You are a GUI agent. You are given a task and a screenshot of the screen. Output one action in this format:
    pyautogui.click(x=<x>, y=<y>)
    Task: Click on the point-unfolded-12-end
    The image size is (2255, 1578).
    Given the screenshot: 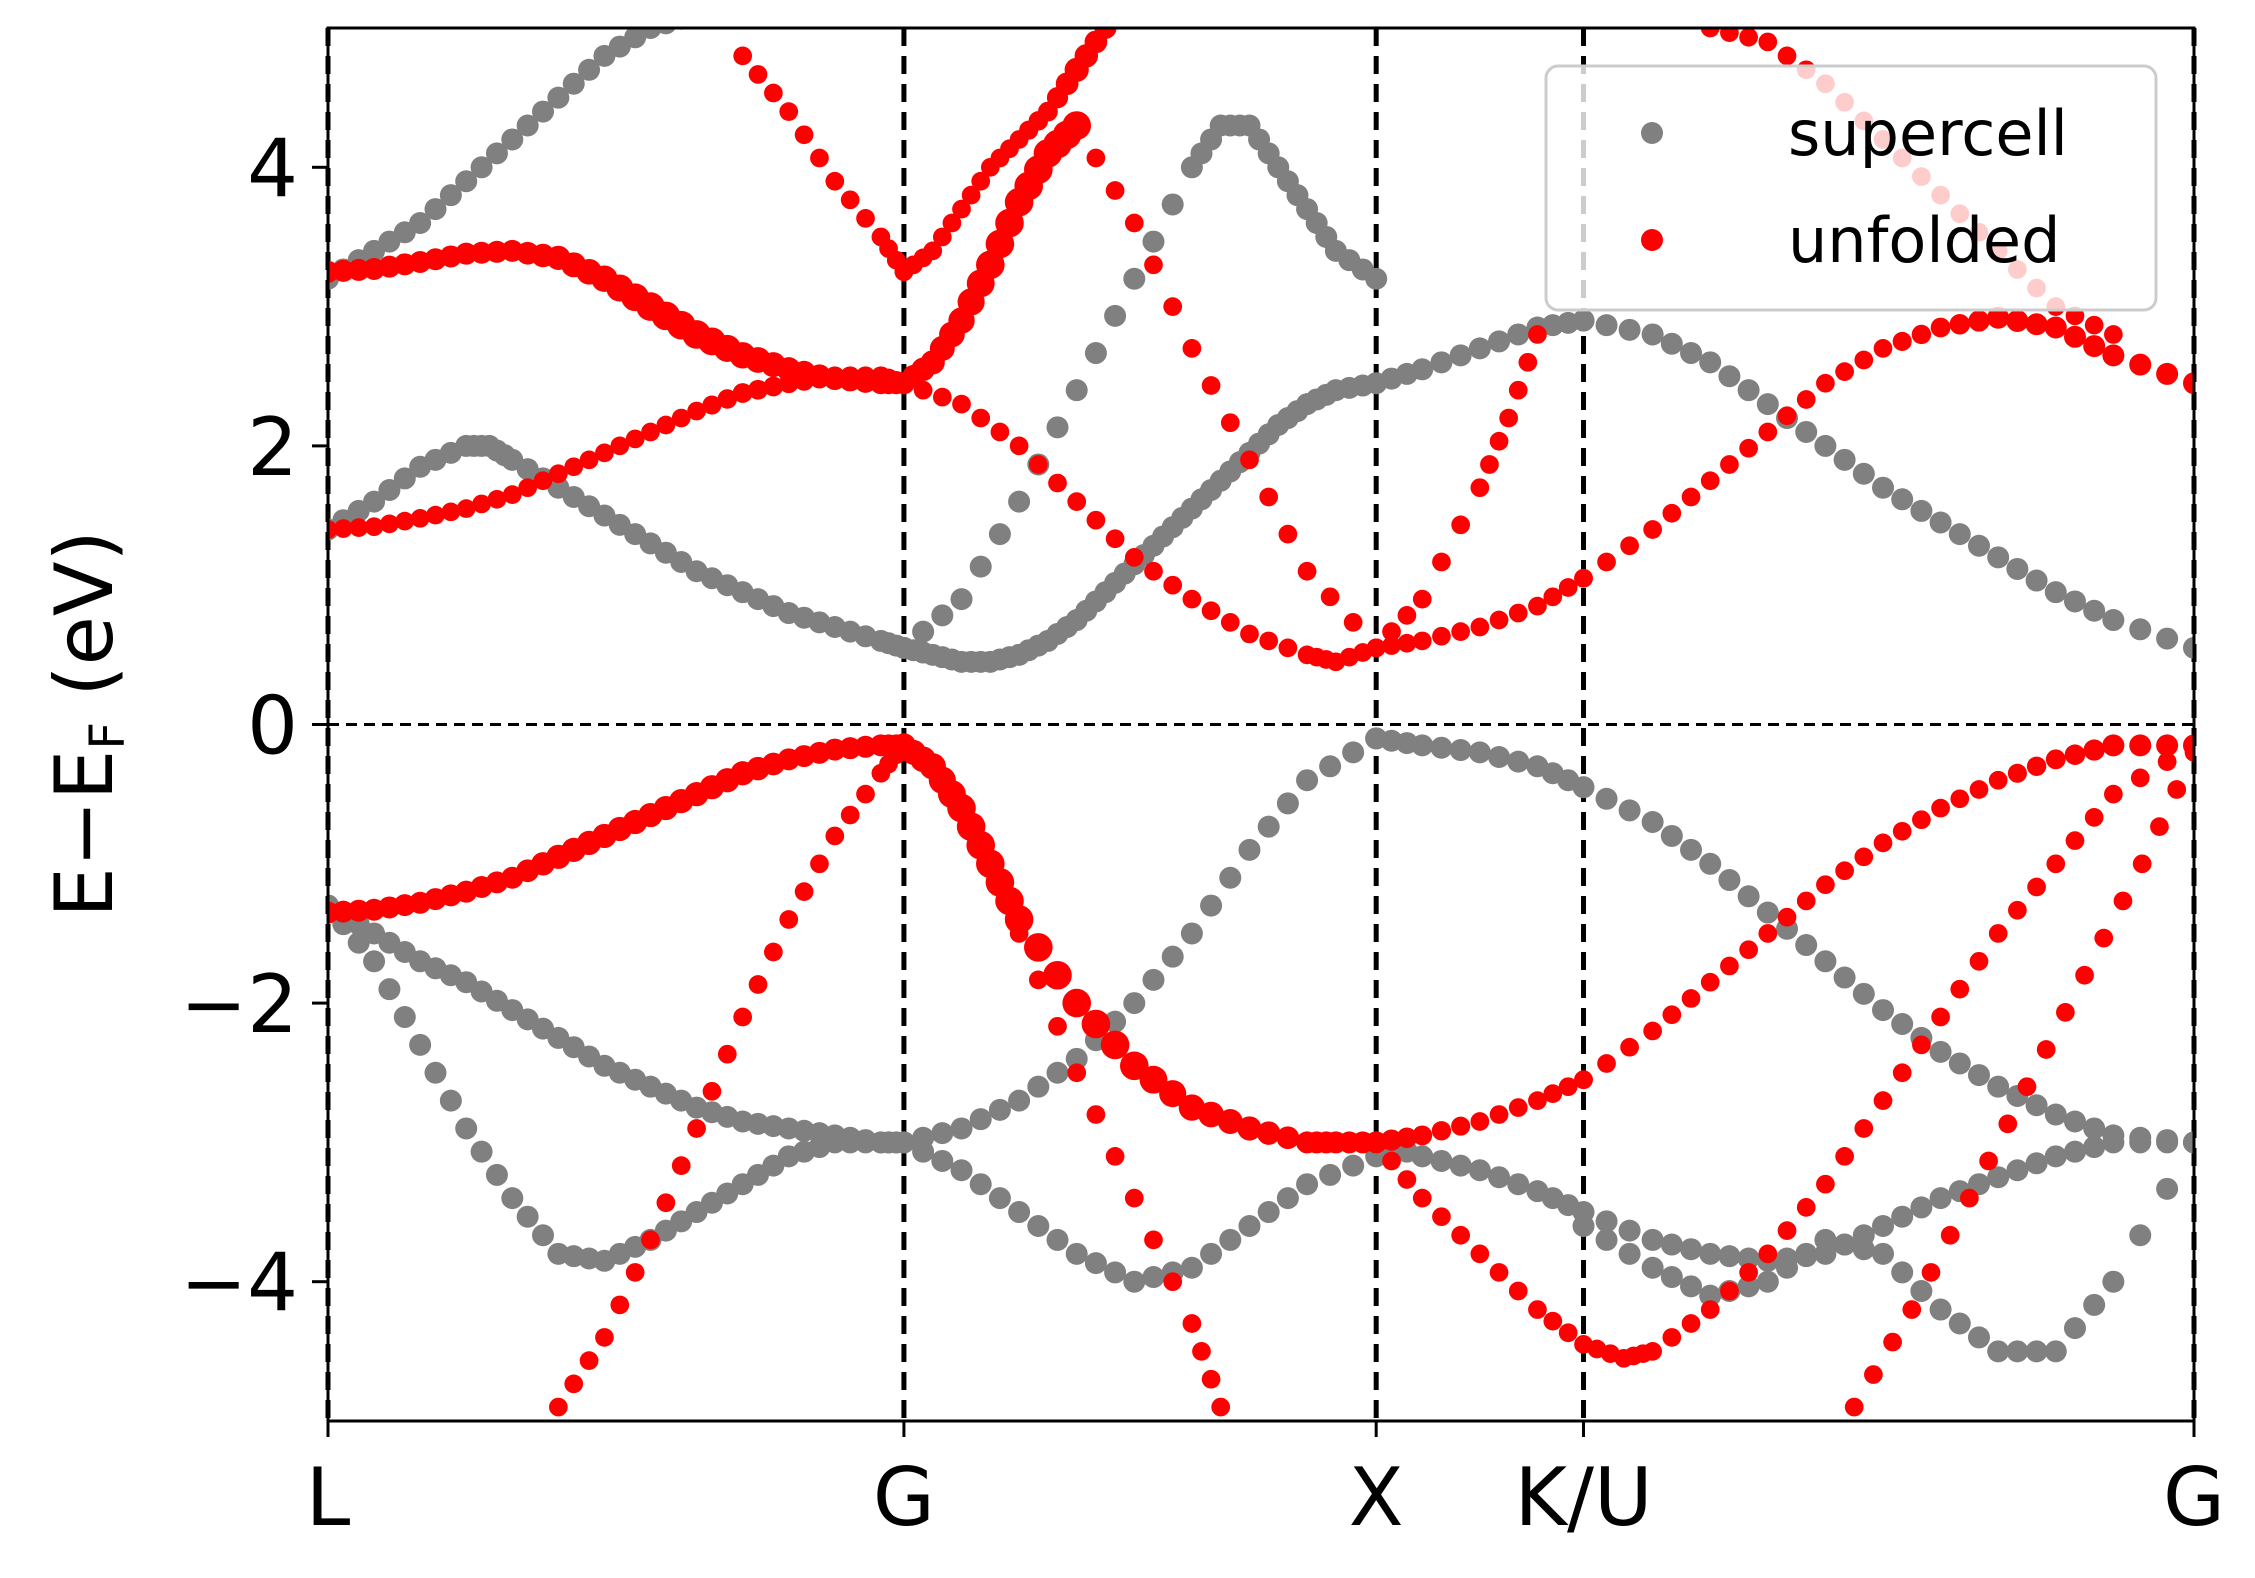 What is the action you would take?
    pyautogui.click(x=1221, y=1407)
    